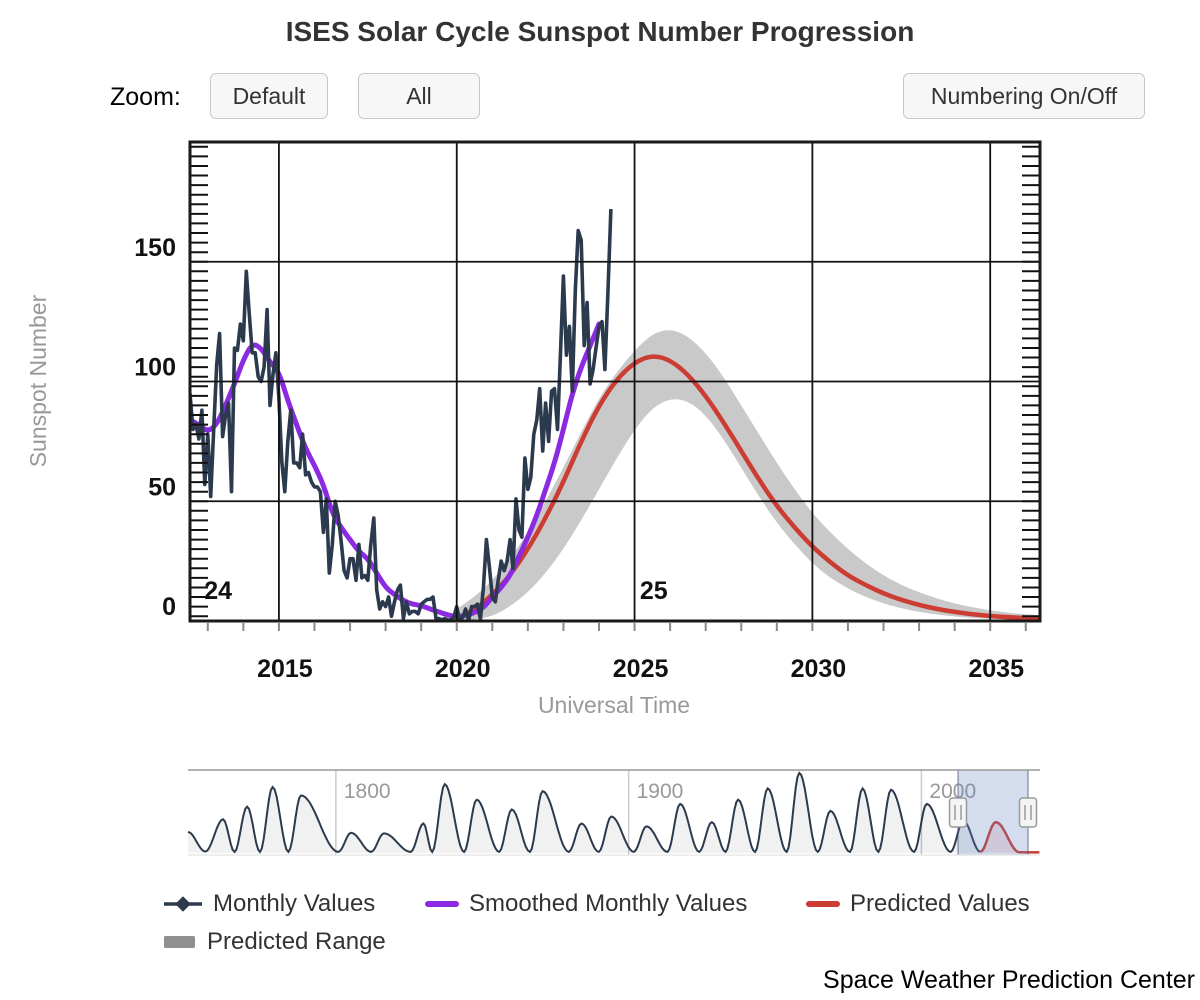 The width and height of the screenshot is (1200, 1000). I want to click on zoom-all-button: All, so click(419, 96).